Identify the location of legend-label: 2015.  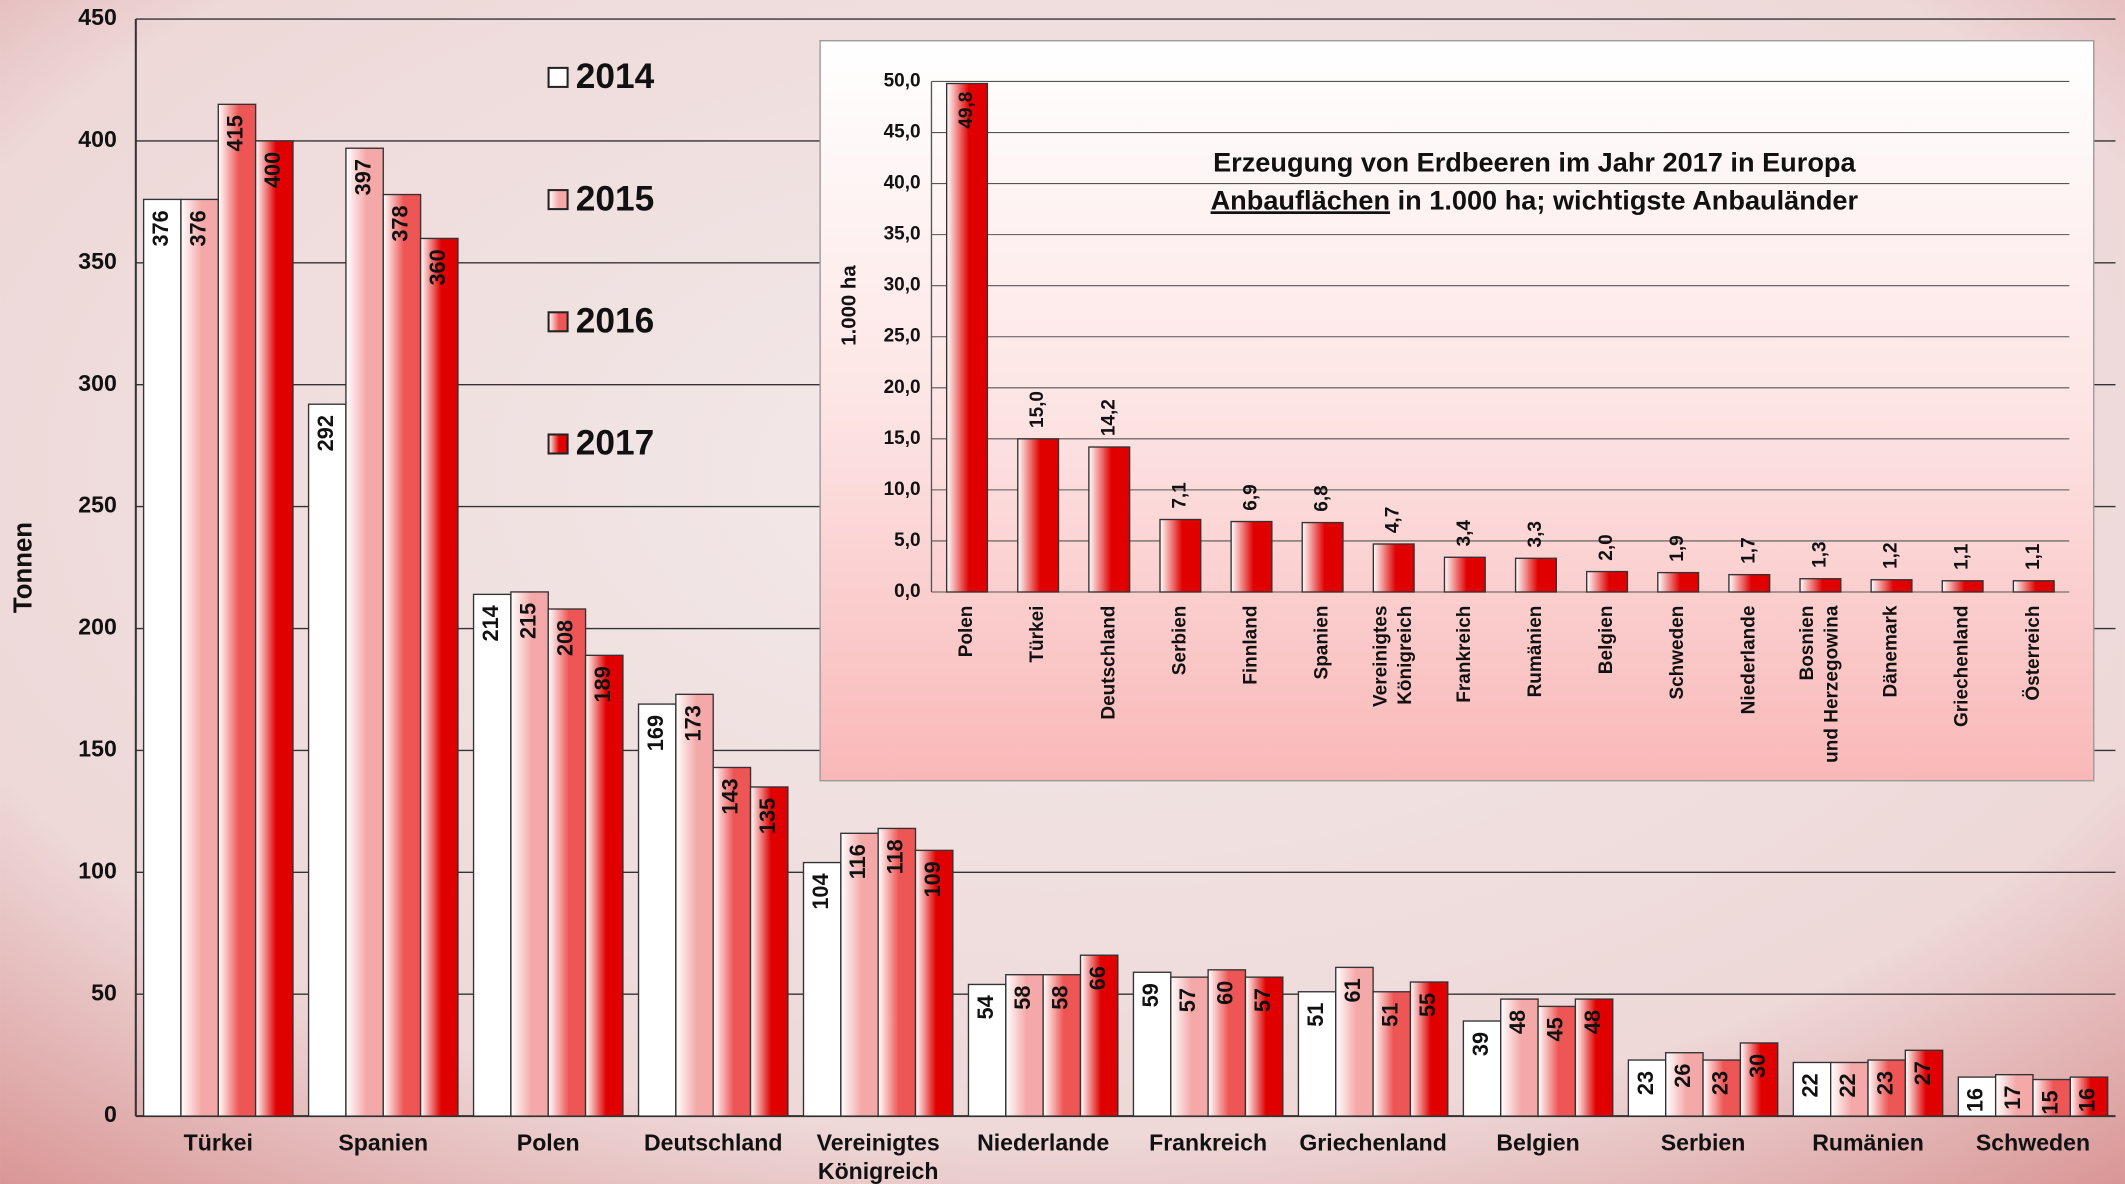
(615, 198).